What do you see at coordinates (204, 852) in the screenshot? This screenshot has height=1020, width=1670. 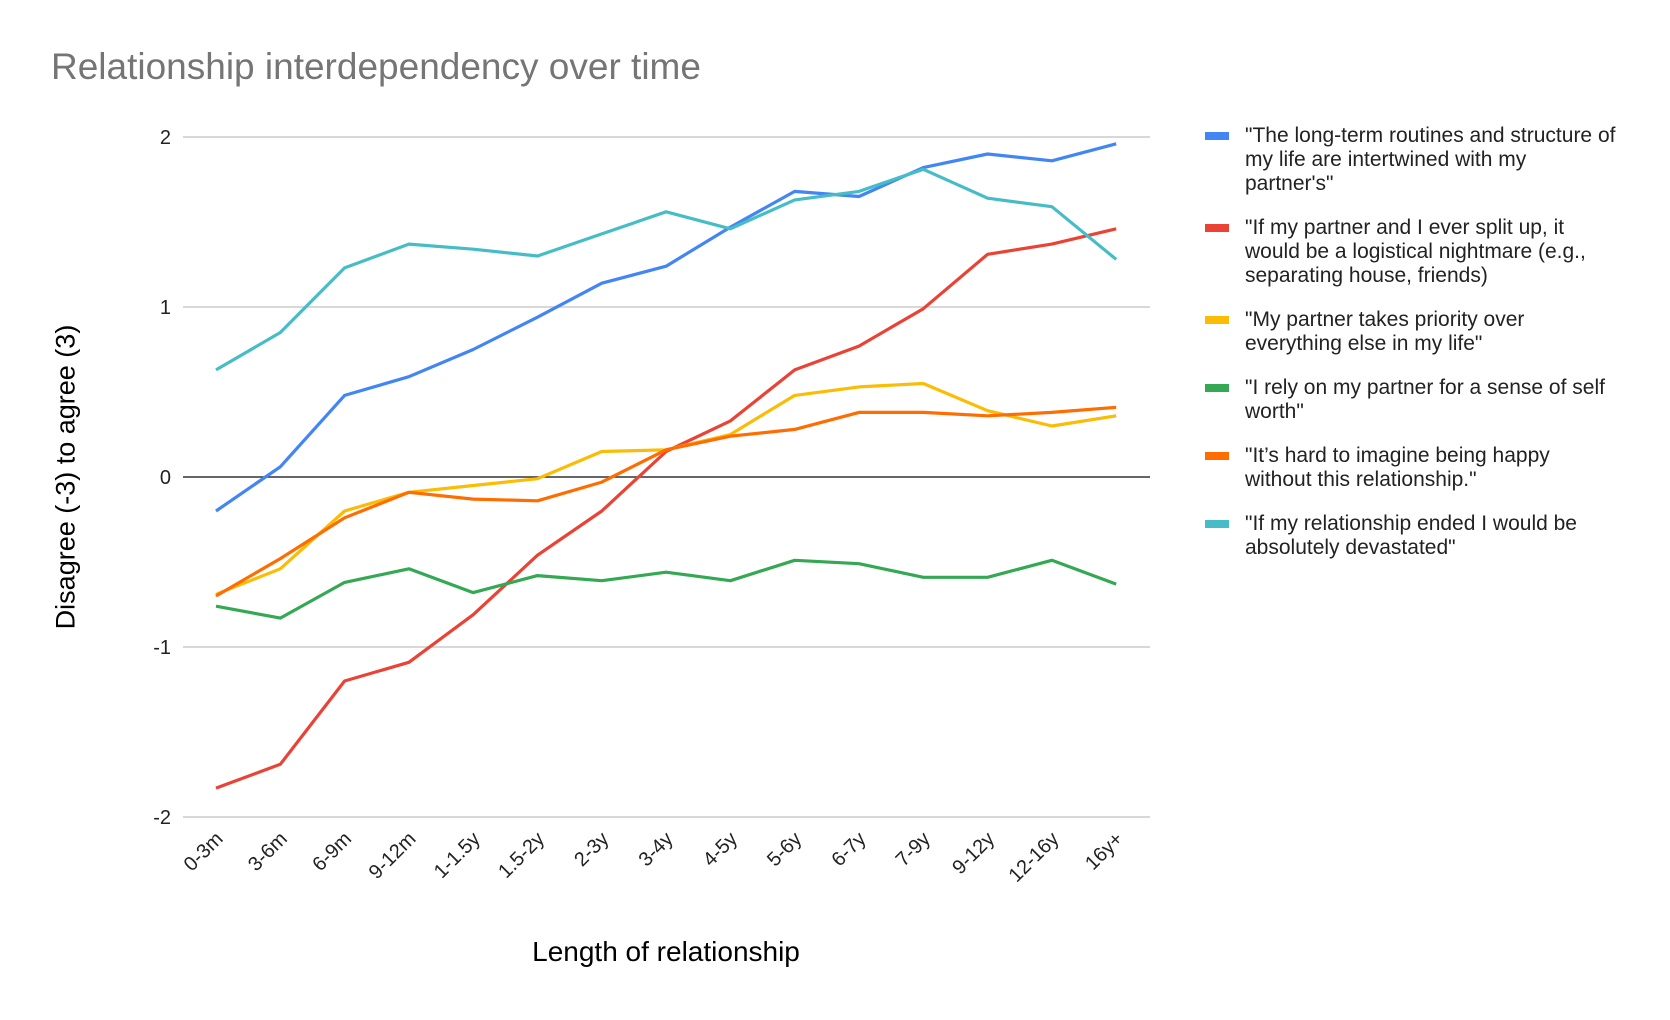 I see `x-tick-label: 0-3m` at bounding box center [204, 852].